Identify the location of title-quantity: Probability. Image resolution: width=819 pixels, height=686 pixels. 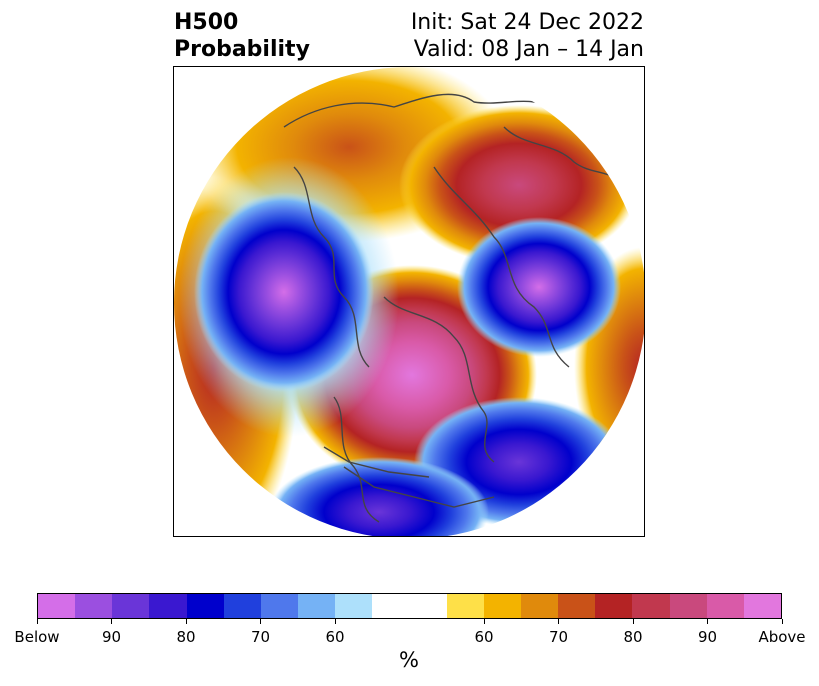
(242, 49).